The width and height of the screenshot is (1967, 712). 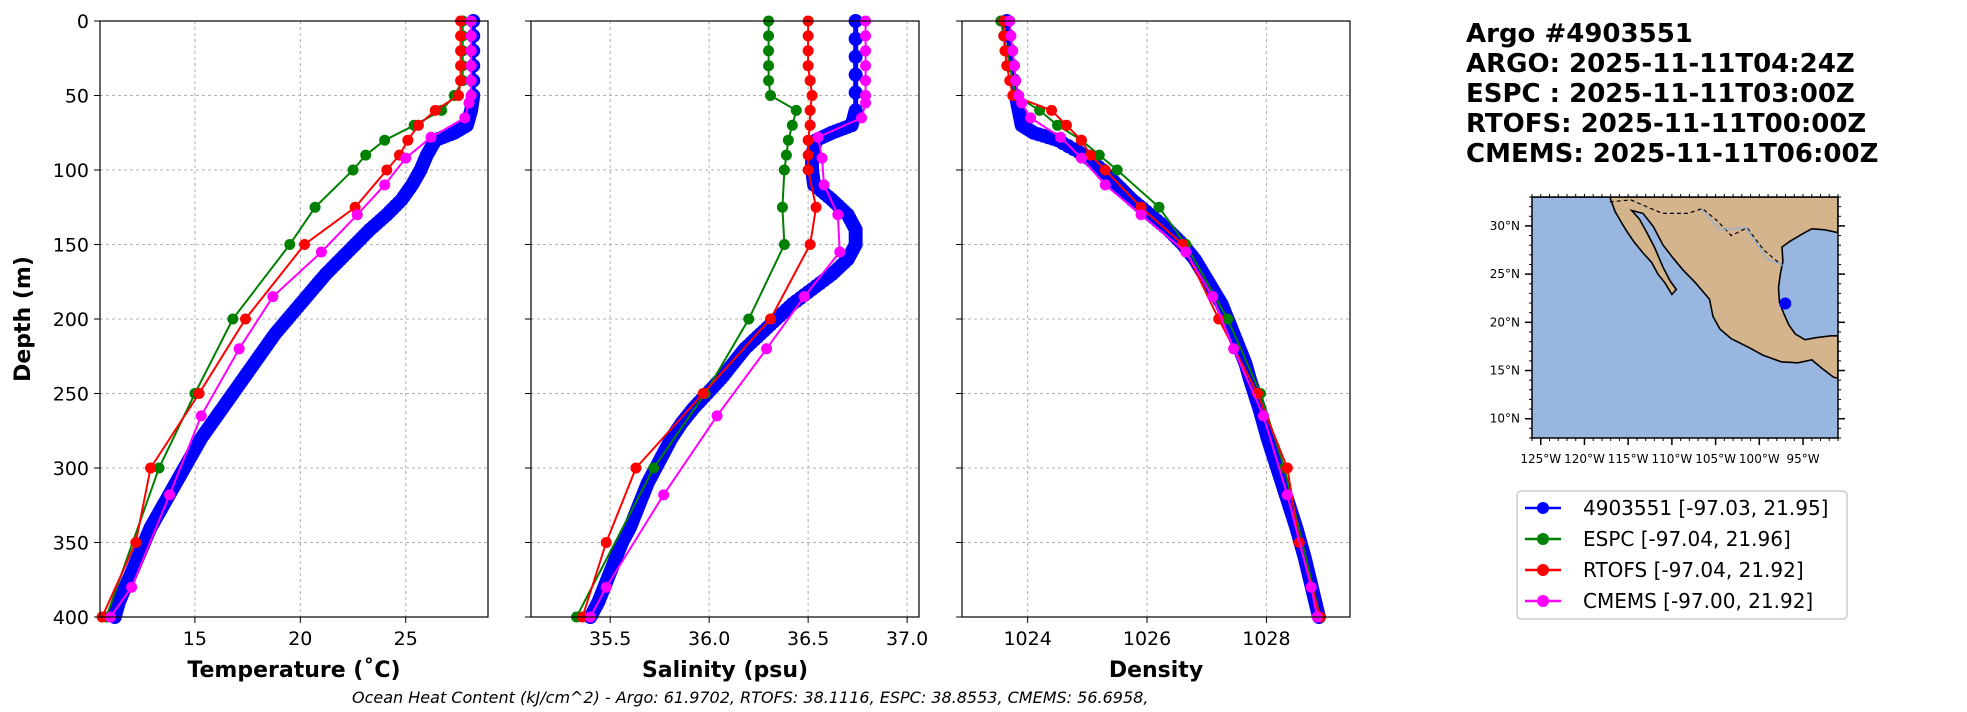 I want to click on temperature-xlabel: Temperature (˚C), so click(x=293, y=670).